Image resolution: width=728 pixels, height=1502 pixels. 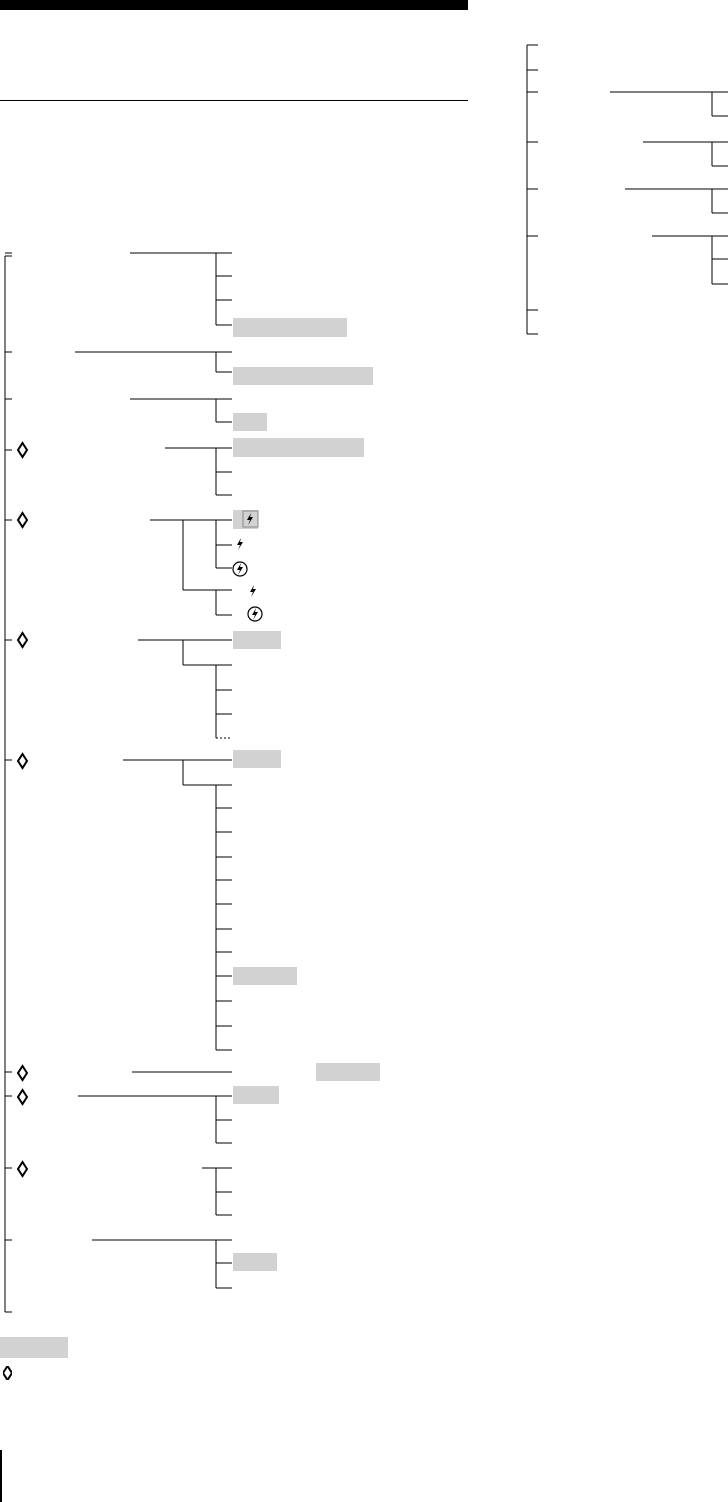 I want to click on header-bar, so click(x=234, y=5).